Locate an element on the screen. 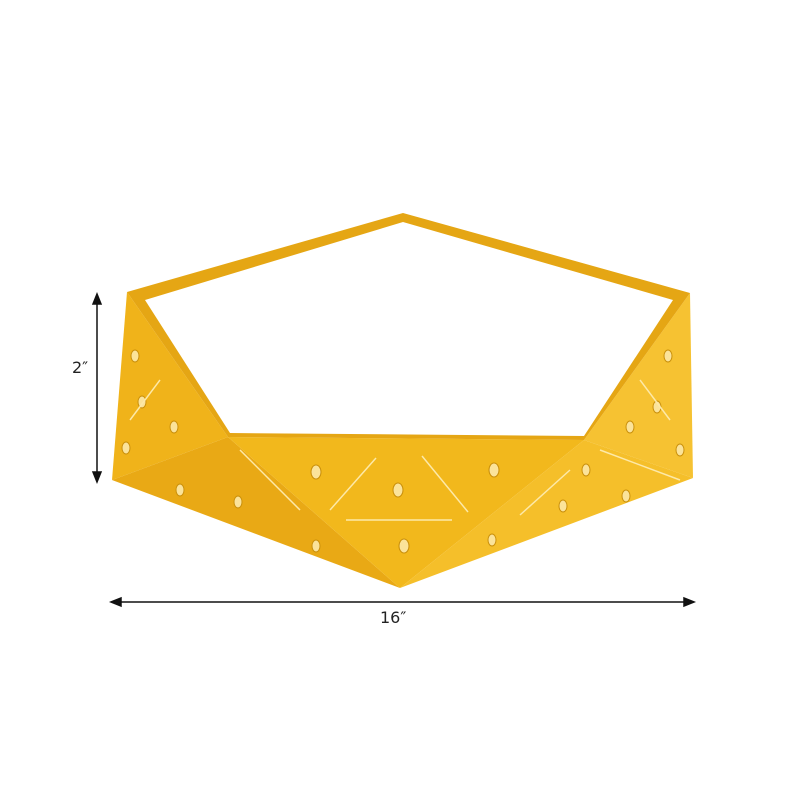 The width and height of the screenshot is (800, 800). width-label: 16″ is located at coordinates (393, 617).